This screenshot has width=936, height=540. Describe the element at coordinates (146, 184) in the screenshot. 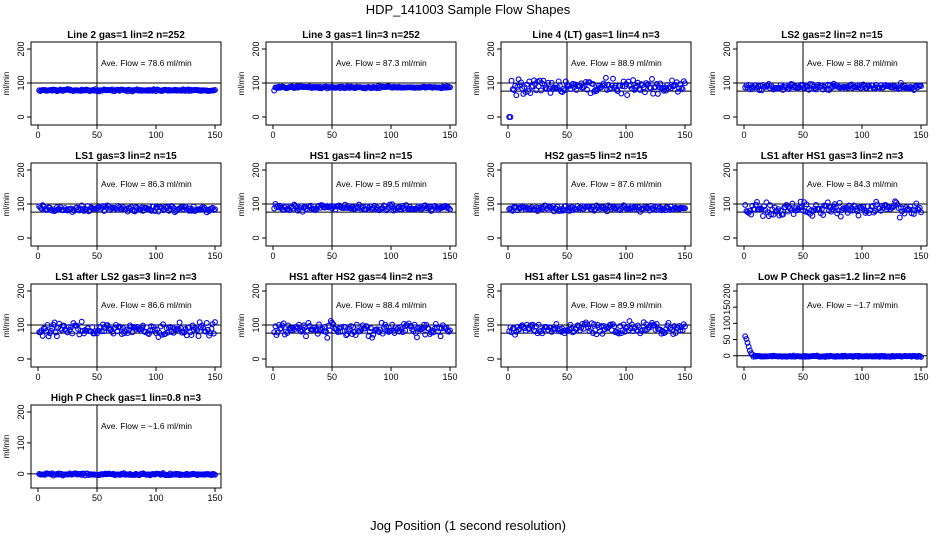

I see `average-flow-label: Ave. Flow = 86.3 ml/min` at that location.